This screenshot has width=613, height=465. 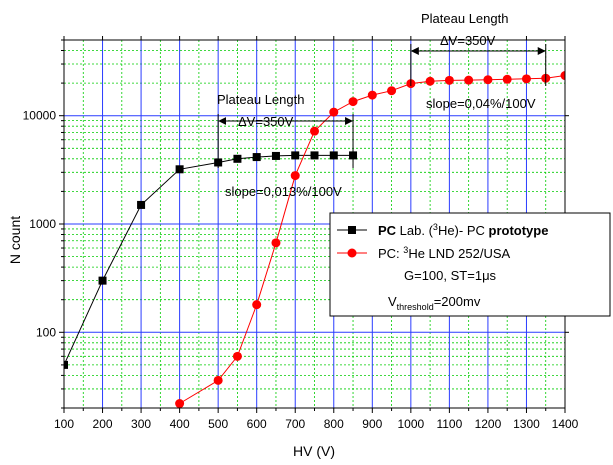 I want to click on y-tick-label: 10000, so click(x=40, y=116).